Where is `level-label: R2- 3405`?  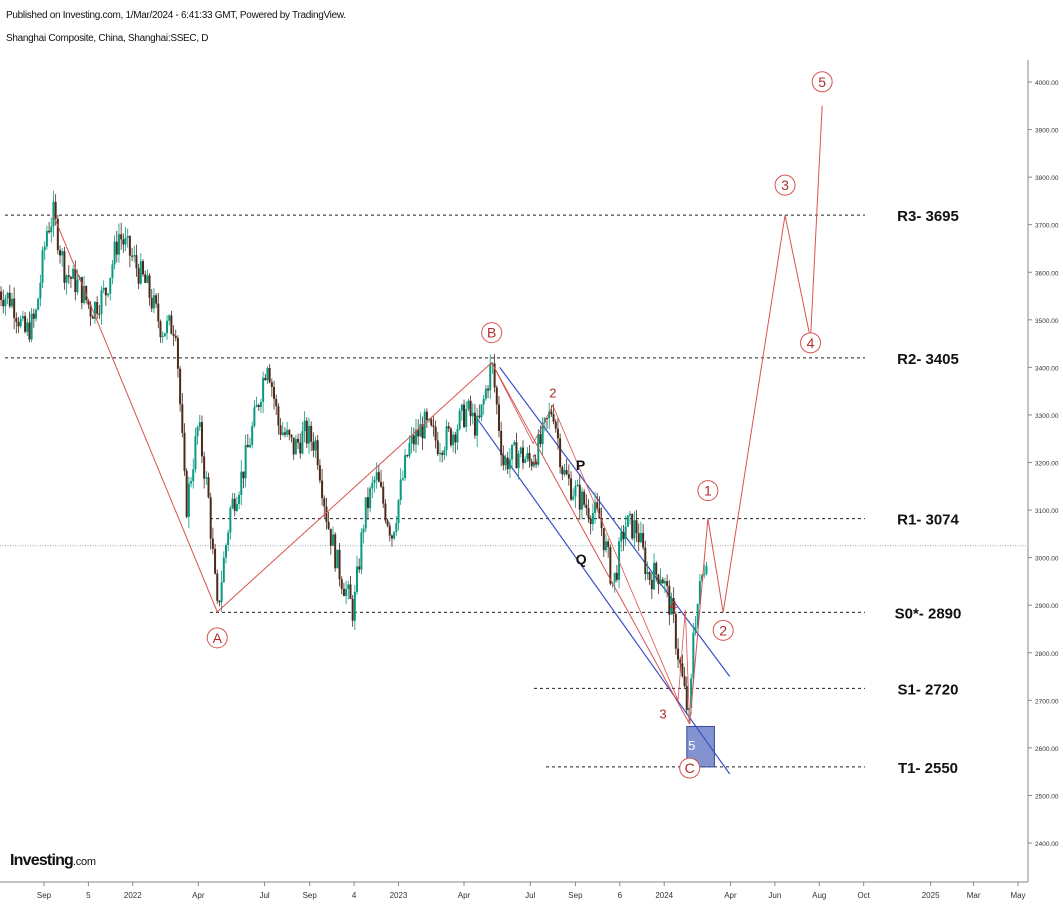
level-label: R2- 3405 is located at coordinates (928, 359).